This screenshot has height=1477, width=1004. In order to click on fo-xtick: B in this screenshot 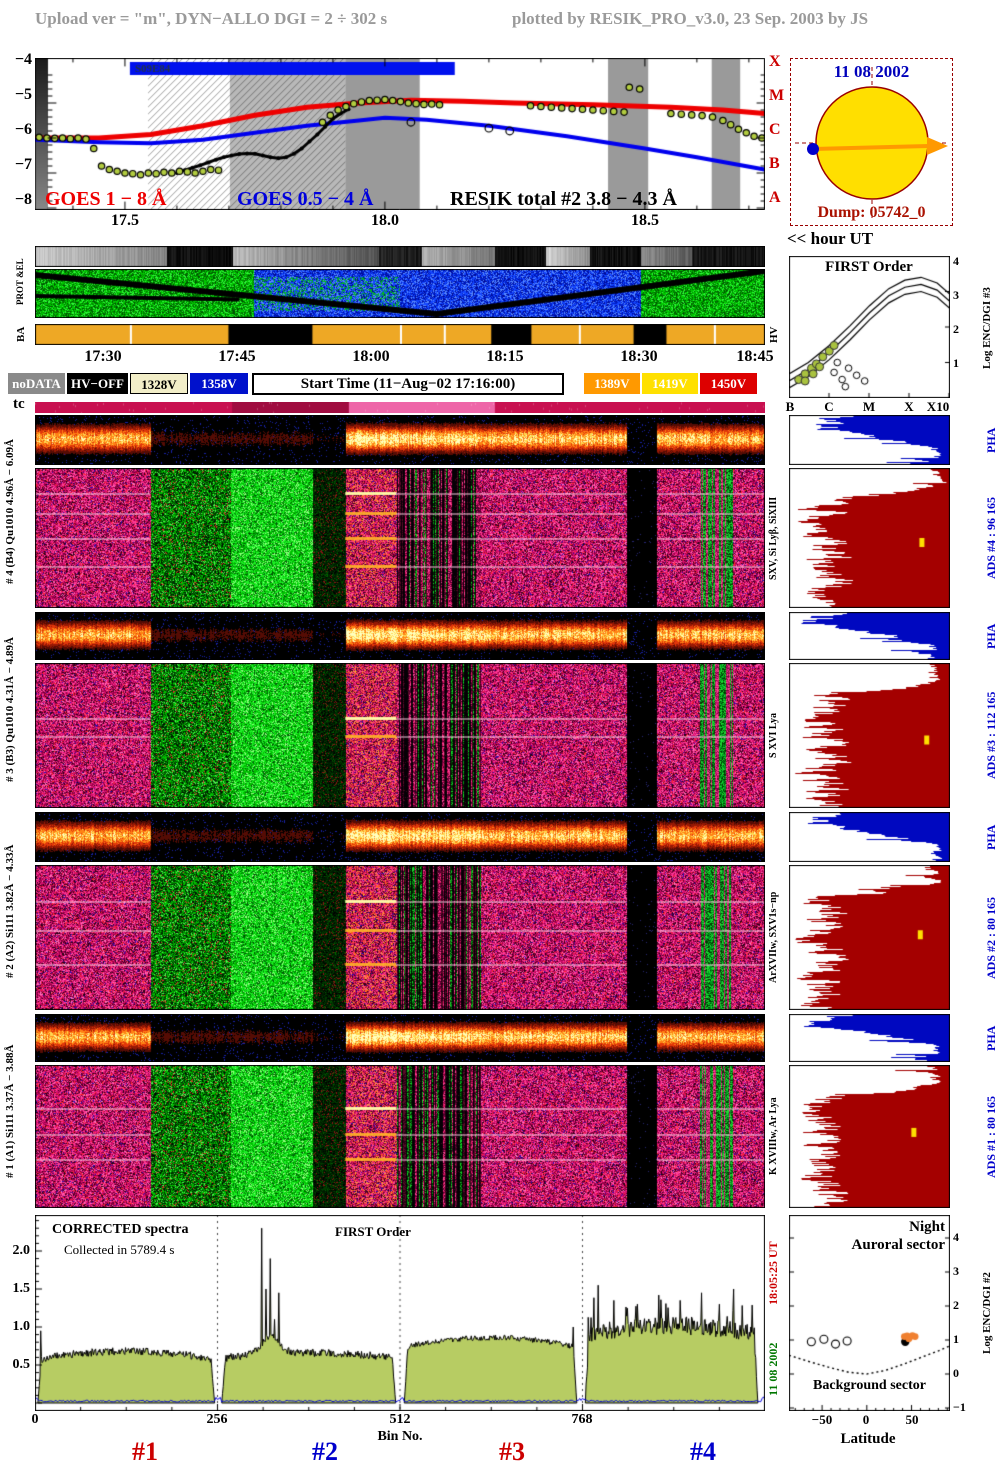, I will do `click(790, 406)`.